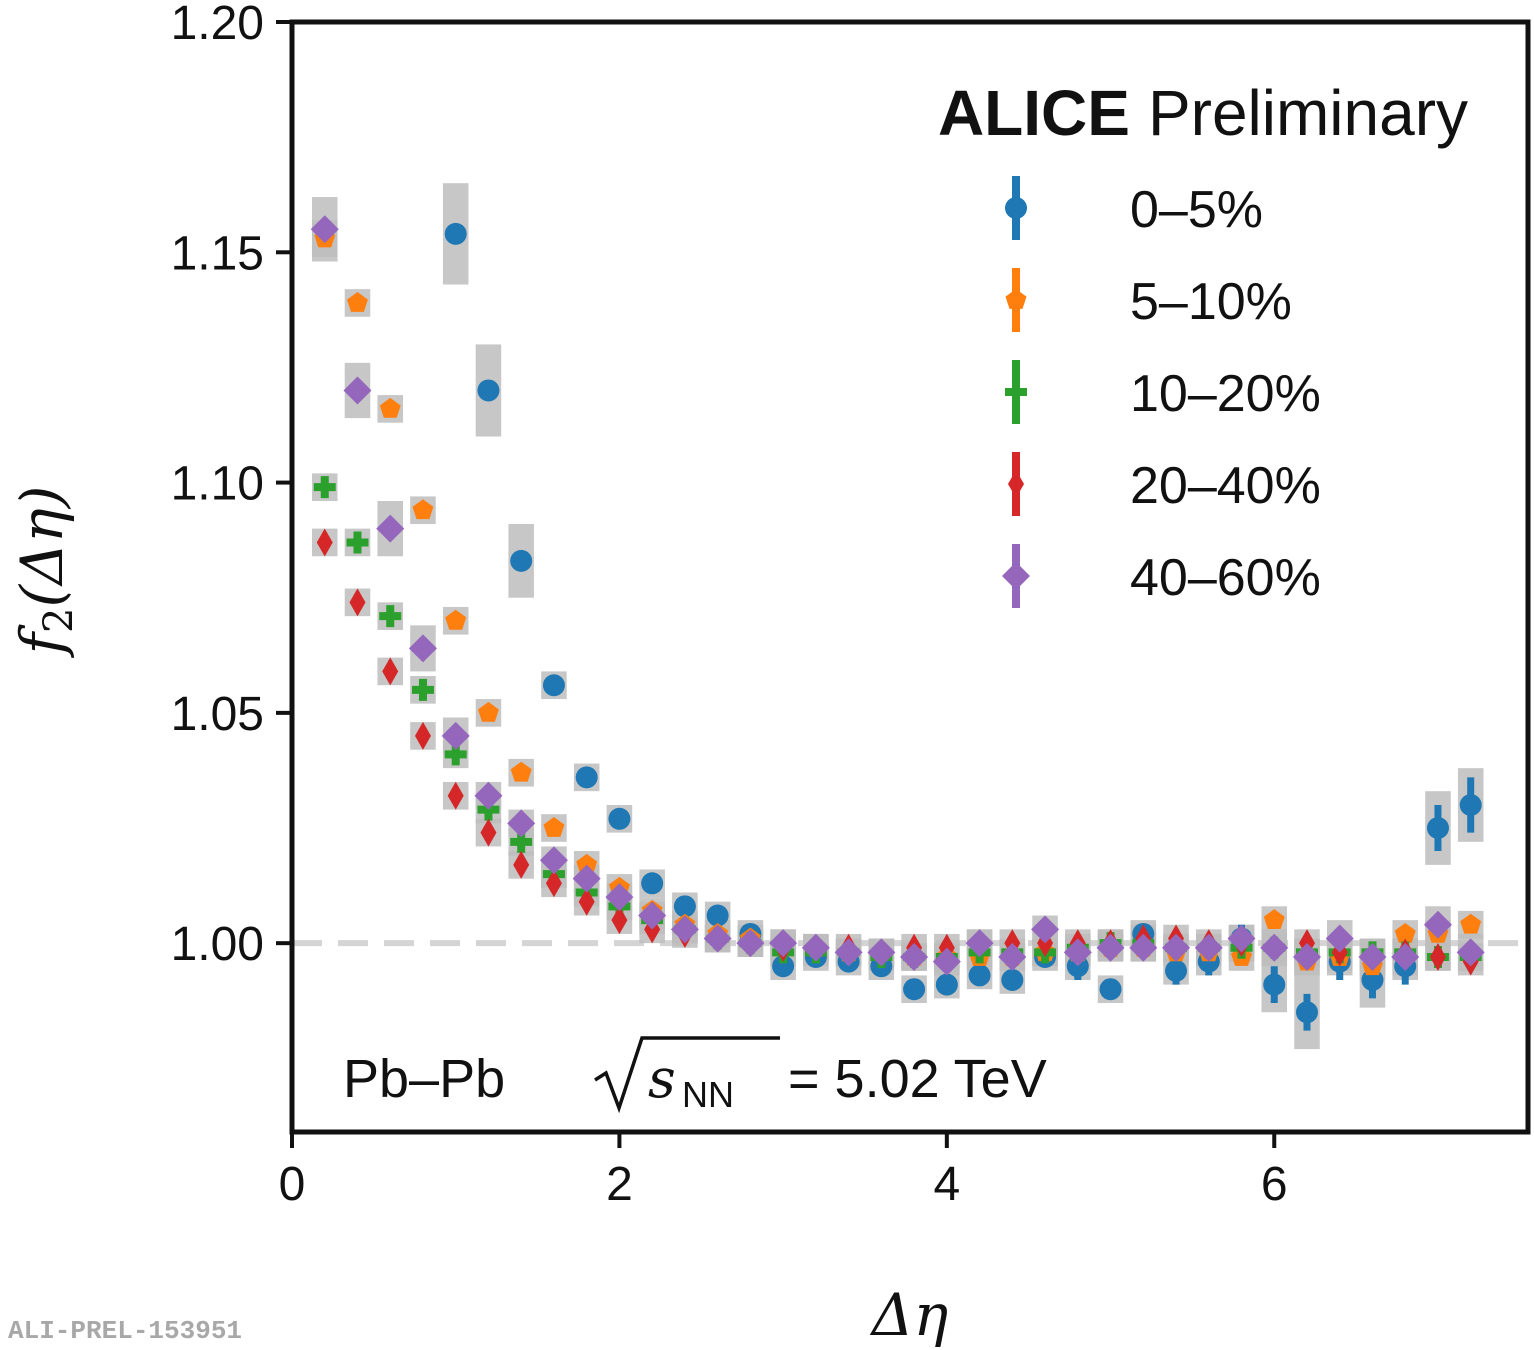 The height and width of the screenshot is (1350, 1534). Describe the element at coordinates (909, 1315) in the screenshot. I see `x-axis-title: Δη` at that location.